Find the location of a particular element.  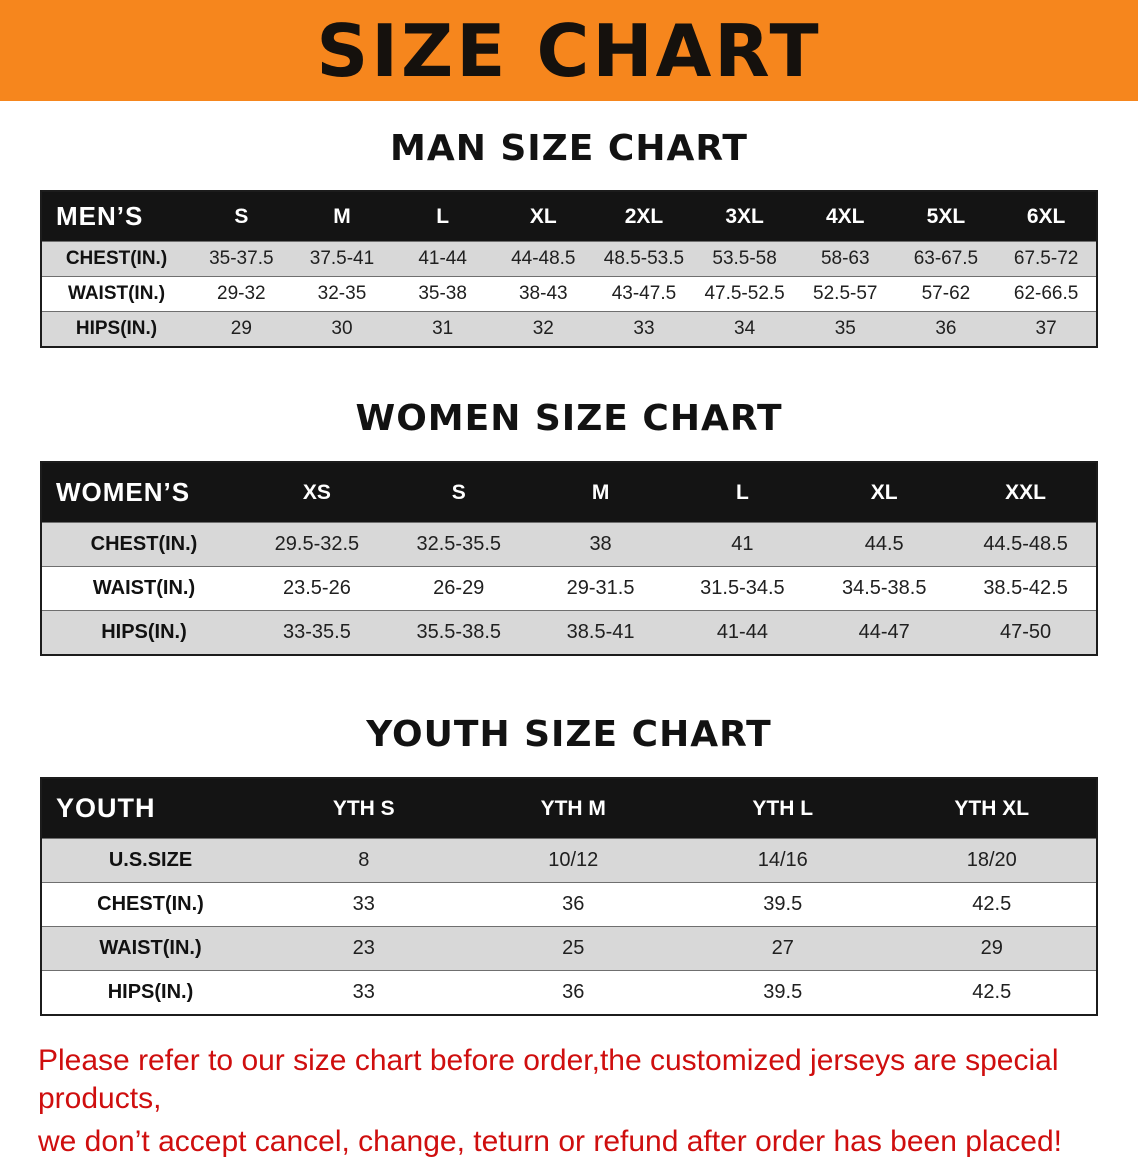

size-value-cell: 26-29 is located at coordinates (459, 588).